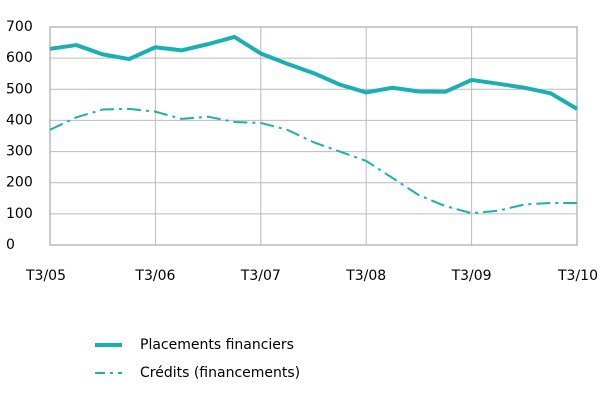  Describe the element at coordinates (260, 276) in the screenshot. I see `x-tick-label: T3/07` at that location.